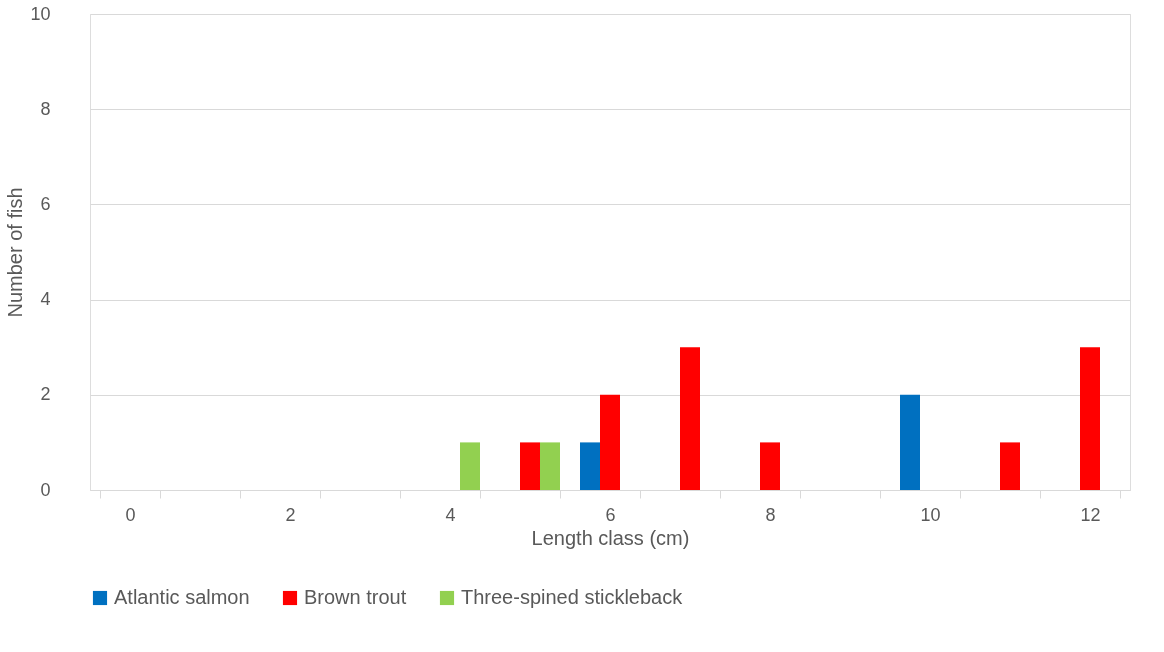  What do you see at coordinates (930, 514) in the screenshot?
I see `x-tick-label: 10` at bounding box center [930, 514].